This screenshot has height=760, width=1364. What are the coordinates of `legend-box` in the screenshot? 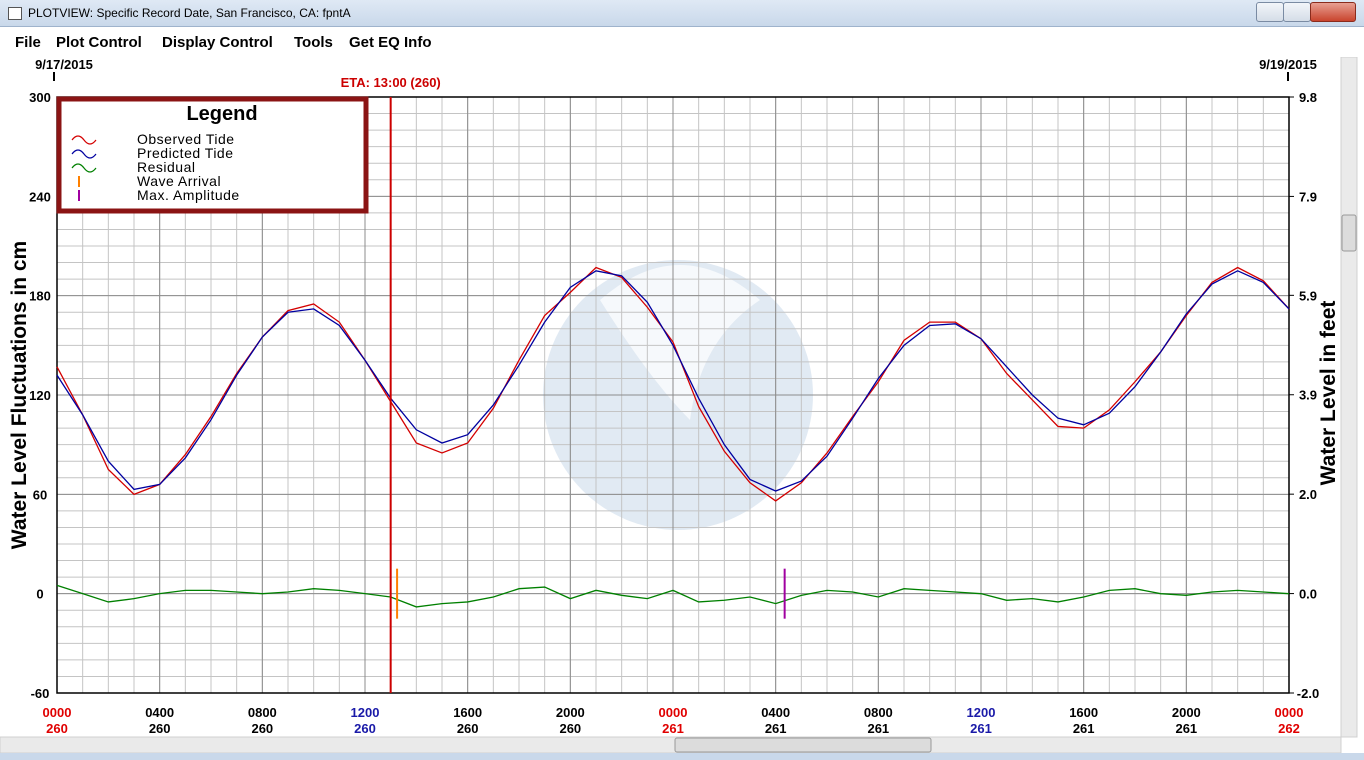 It's located at (212, 155).